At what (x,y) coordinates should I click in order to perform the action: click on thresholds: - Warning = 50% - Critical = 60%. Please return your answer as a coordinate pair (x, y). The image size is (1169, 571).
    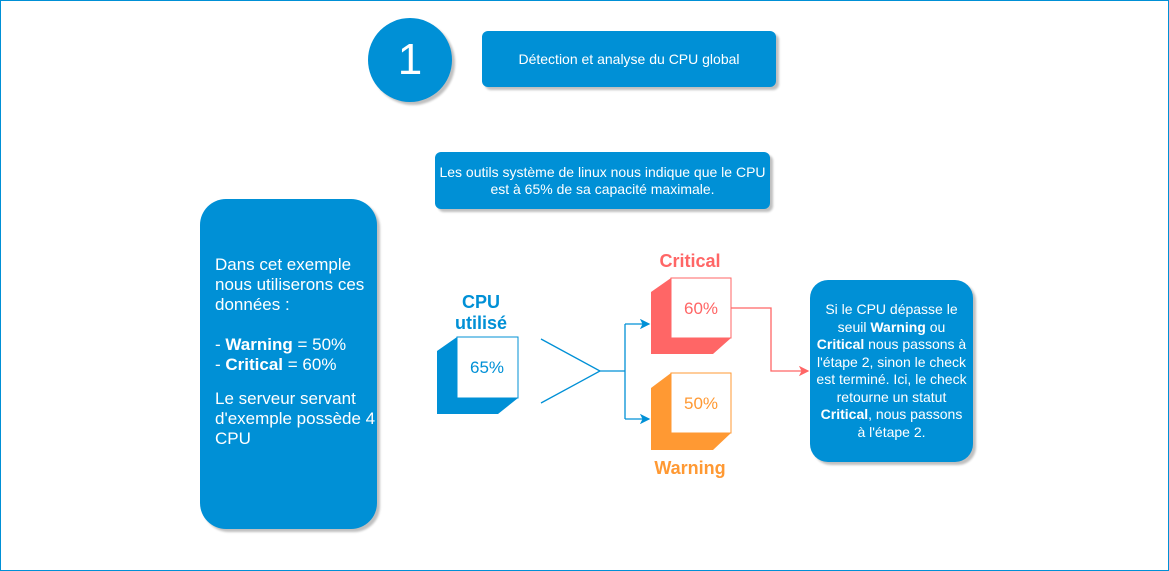
    Looking at the image, I should click on (281, 354).